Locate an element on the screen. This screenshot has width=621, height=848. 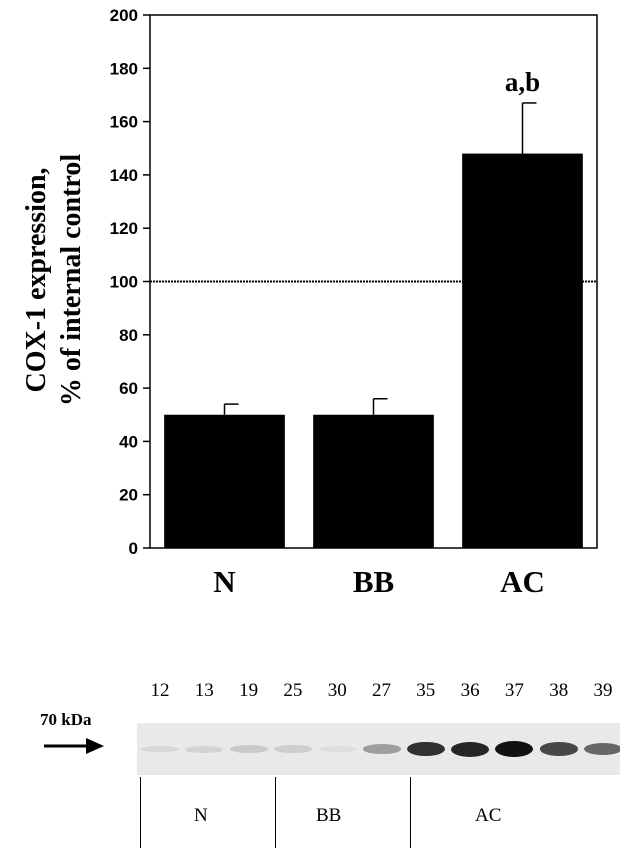
lane-number: 27 is located at coordinates (381, 690).